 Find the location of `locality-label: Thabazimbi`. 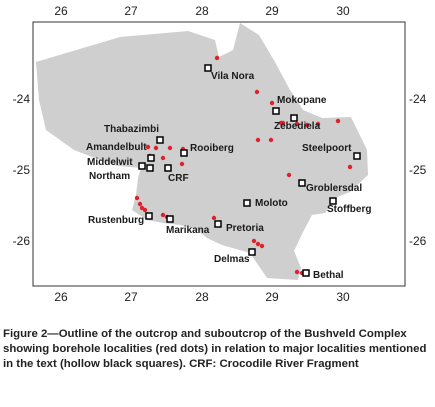

locality-label: Thabazimbi is located at coordinates (131, 129).